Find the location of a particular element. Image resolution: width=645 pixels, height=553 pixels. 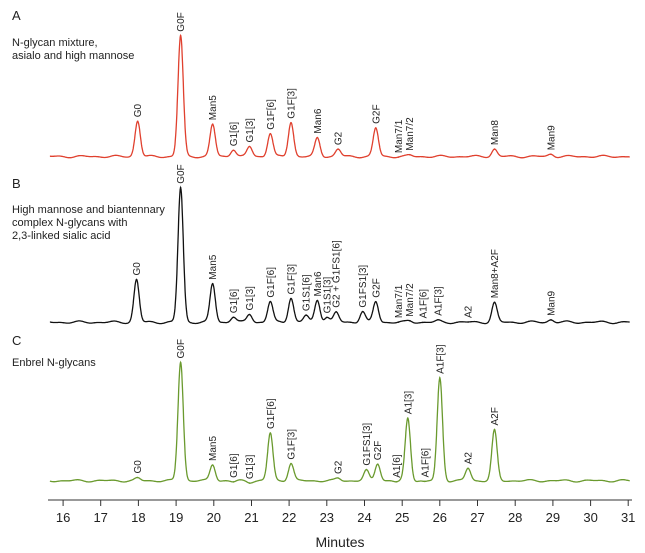

x-tick-label-17: 17 is located at coordinates (100, 517).